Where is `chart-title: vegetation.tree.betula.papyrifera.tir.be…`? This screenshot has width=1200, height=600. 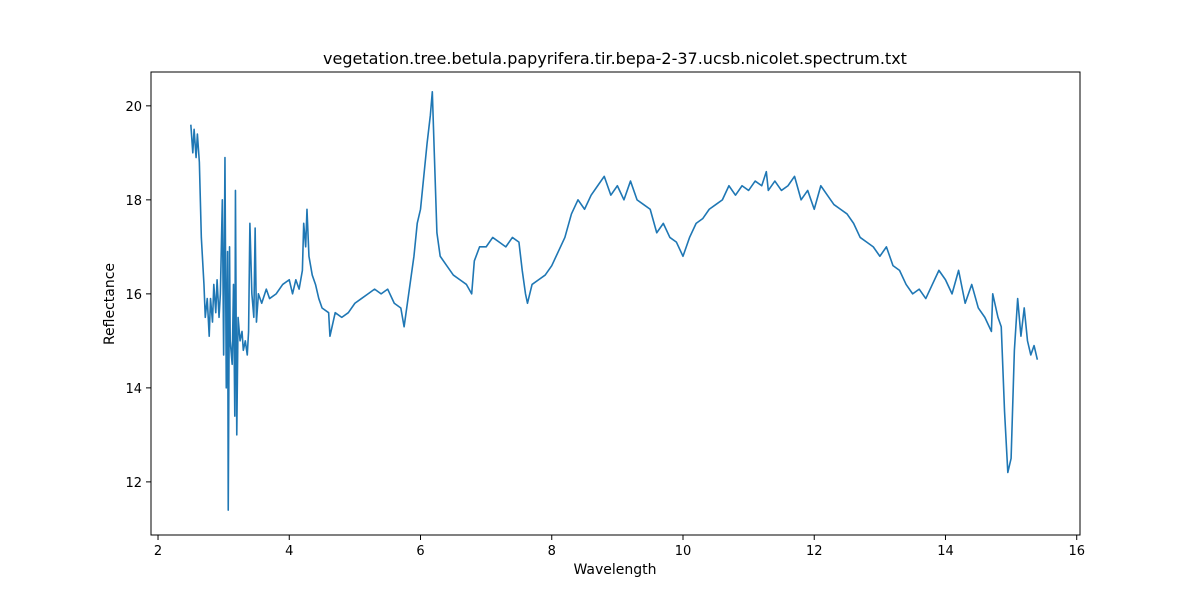 chart-title: vegetation.tree.betula.papyrifera.tir.be… is located at coordinates (615, 58).